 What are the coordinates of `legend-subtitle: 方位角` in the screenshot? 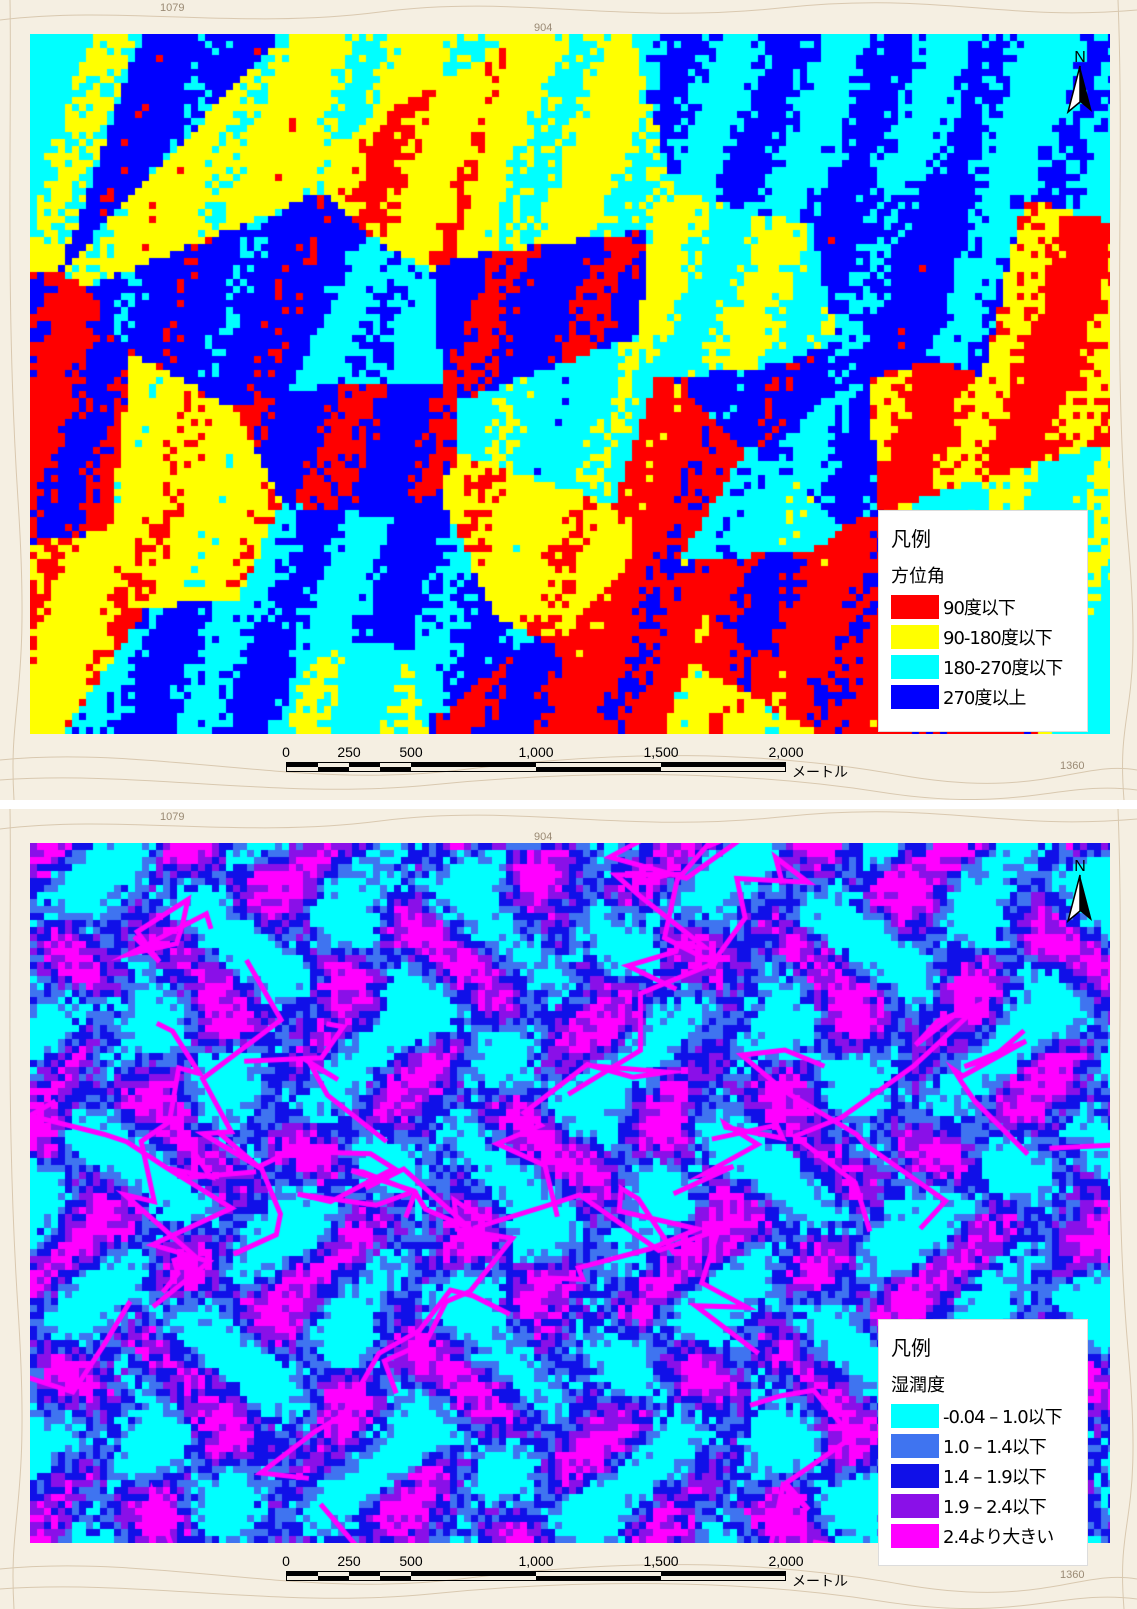 It's located at (918, 576).